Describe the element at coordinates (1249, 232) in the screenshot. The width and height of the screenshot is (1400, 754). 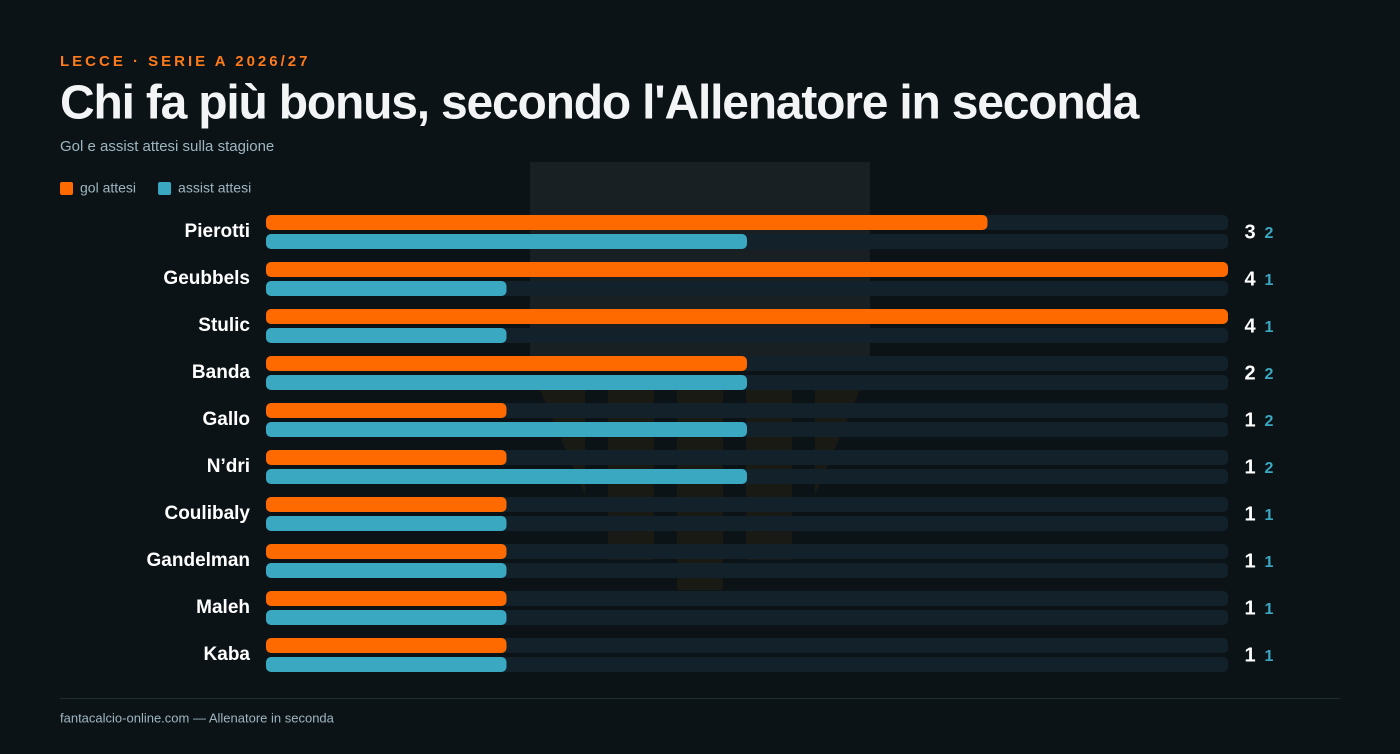
I see `value-label: 3` at that location.